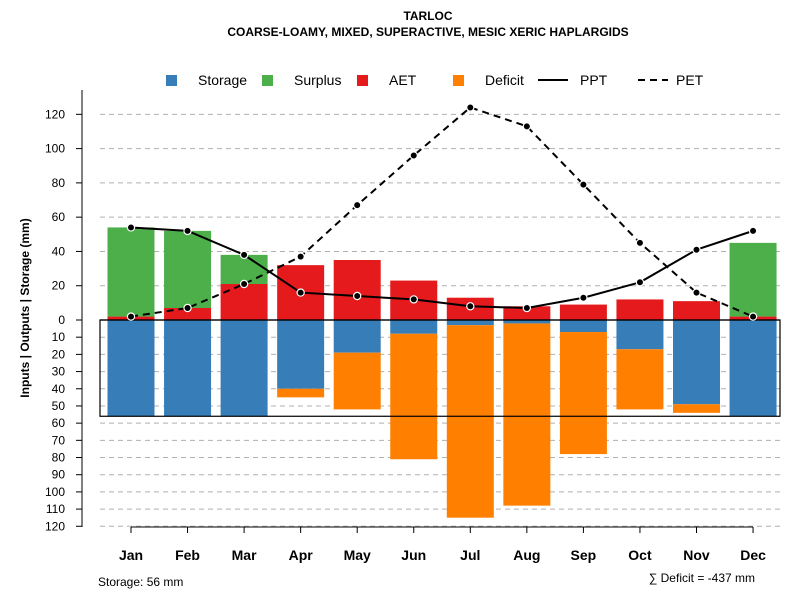  Describe the element at coordinates (362, 80) in the screenshot. I see `legend-aet-swatch` at that location.